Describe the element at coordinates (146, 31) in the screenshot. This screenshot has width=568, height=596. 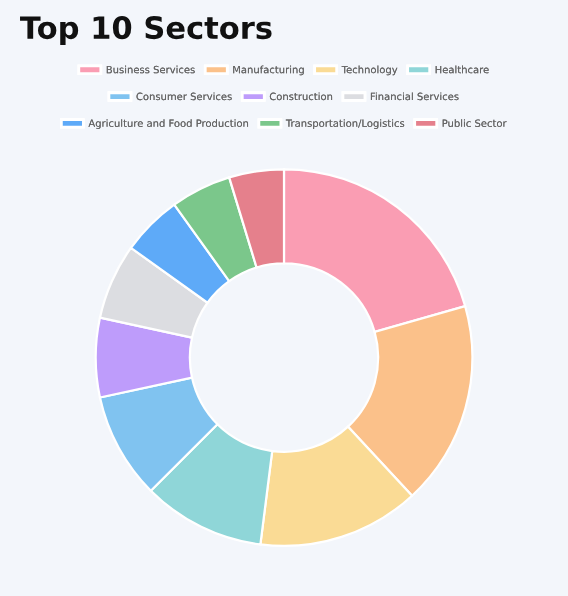
I see `chart-title: Top 10 Sectors` at that location.